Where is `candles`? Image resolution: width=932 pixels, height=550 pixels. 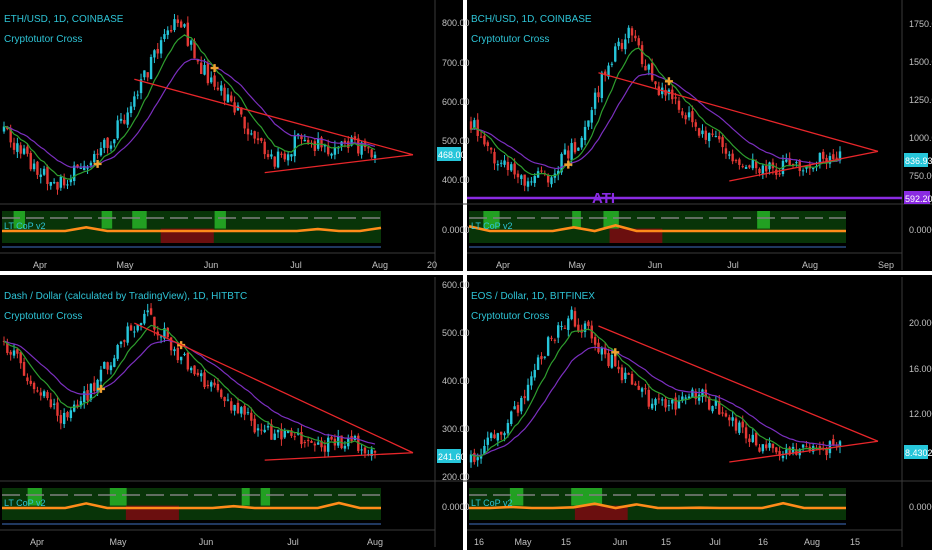
candles is located at coordinates (189, 104).